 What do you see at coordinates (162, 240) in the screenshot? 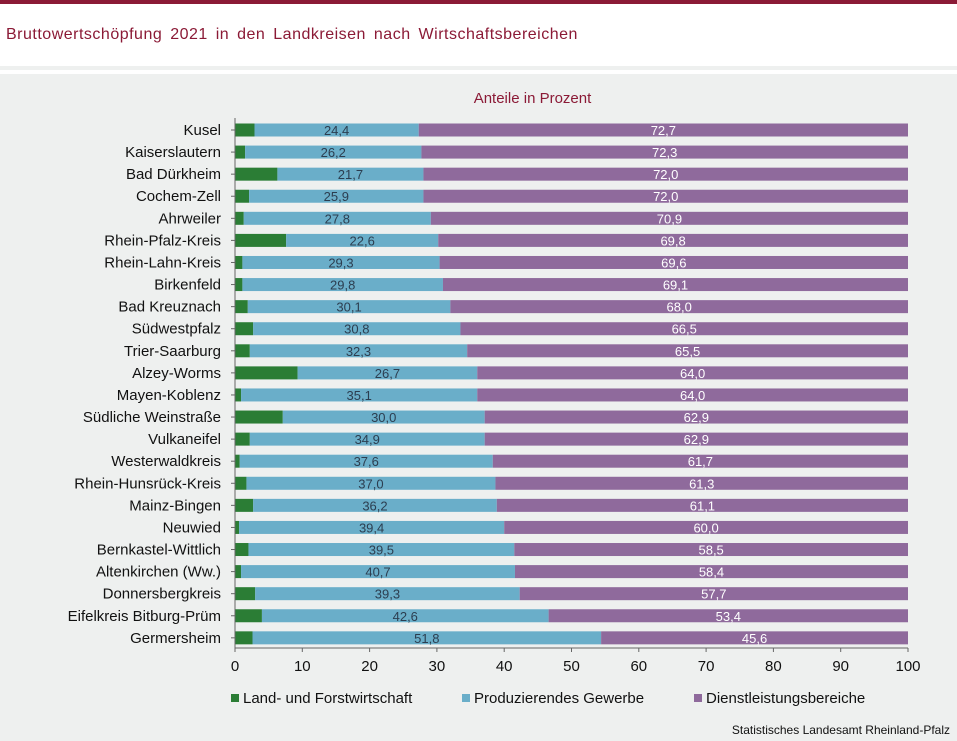
I see `category-label: Rhein-Pfalz-Kreis` at bounding box center [162, 240].